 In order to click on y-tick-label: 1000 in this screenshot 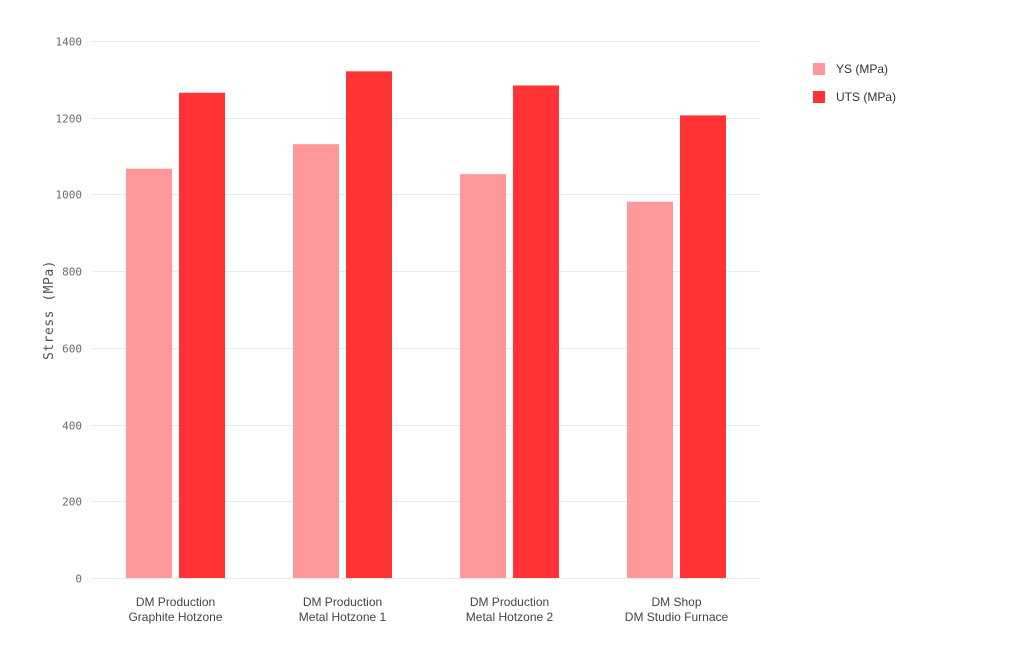, I will do `click(69, 195)`.